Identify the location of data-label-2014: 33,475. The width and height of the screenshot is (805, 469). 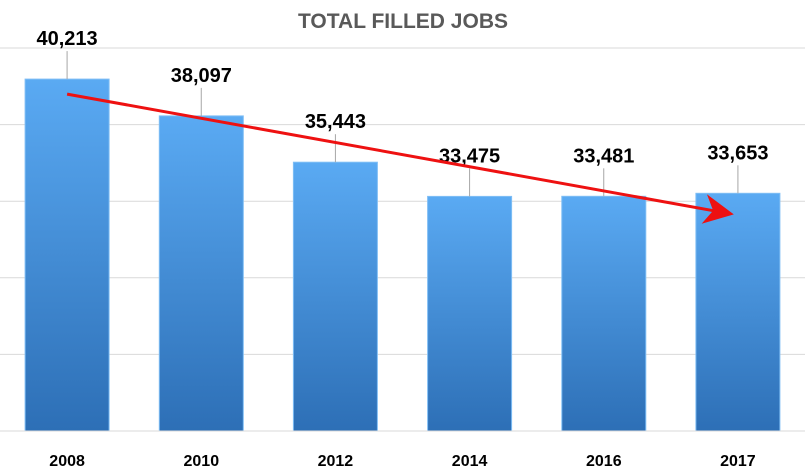
(469, 156).